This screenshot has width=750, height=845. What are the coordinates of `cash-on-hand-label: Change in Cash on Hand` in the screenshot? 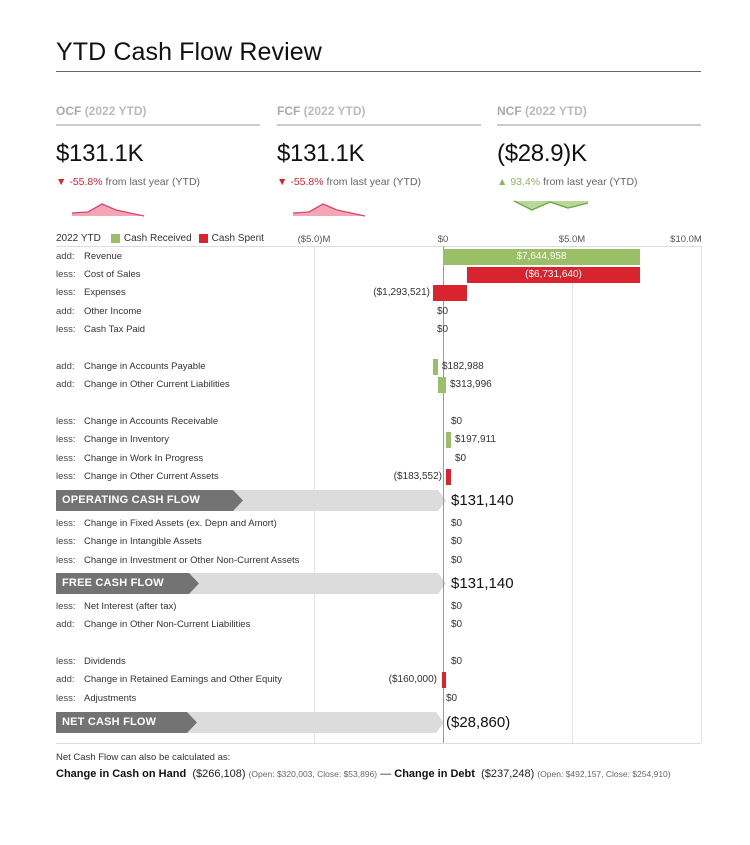 It's located at (121, 774).